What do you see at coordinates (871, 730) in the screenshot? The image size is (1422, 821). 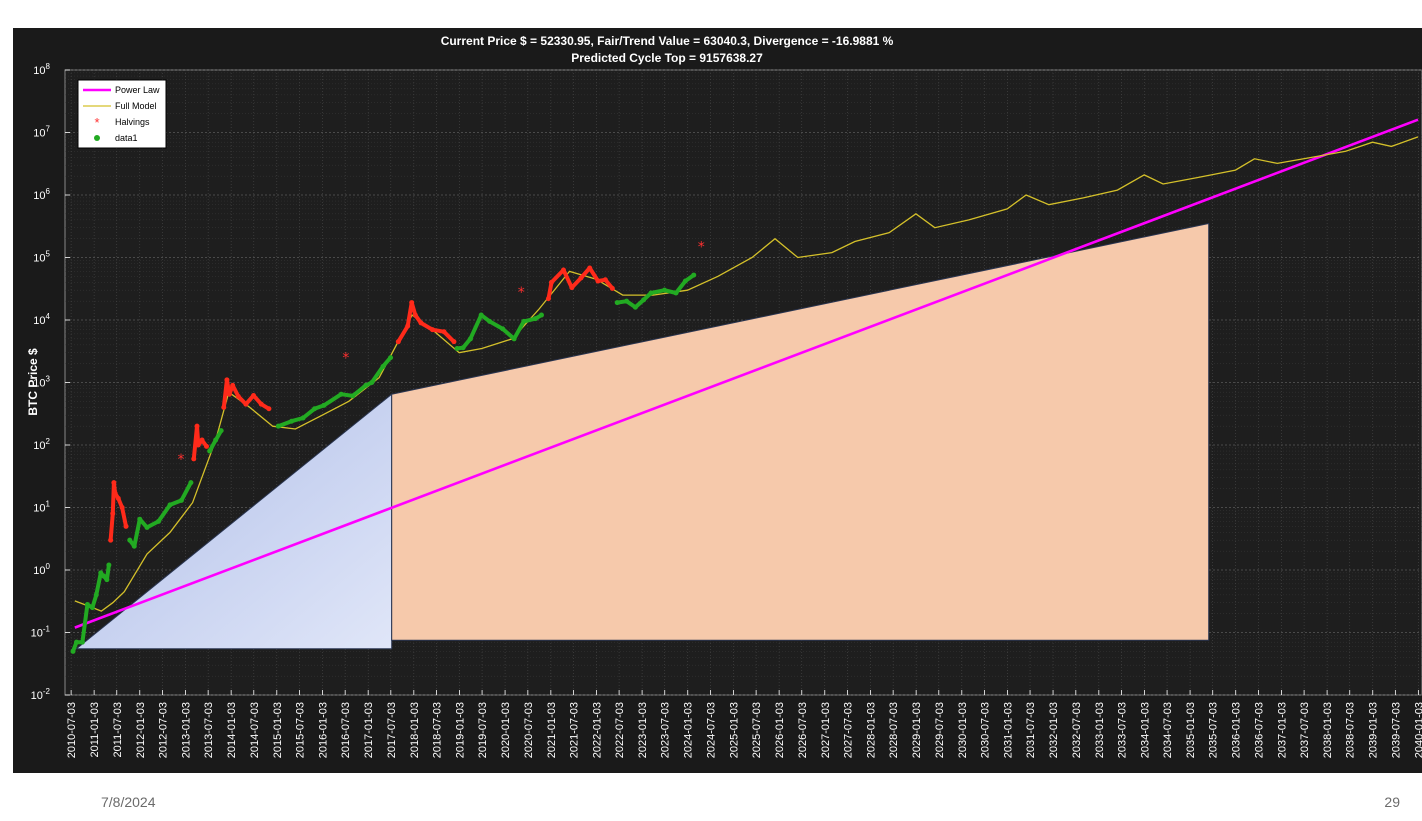 I see `x-tick-label: 2028-01-03` at bounding box center [871, 730].